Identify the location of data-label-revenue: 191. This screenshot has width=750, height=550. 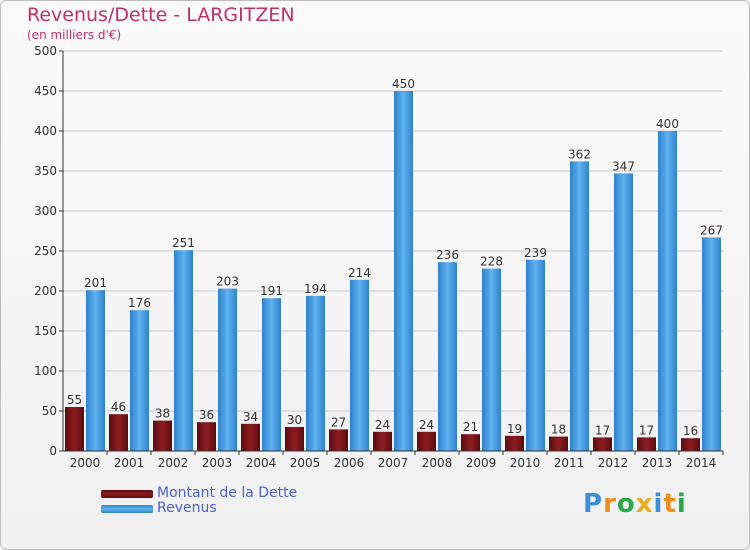
(271, 291).